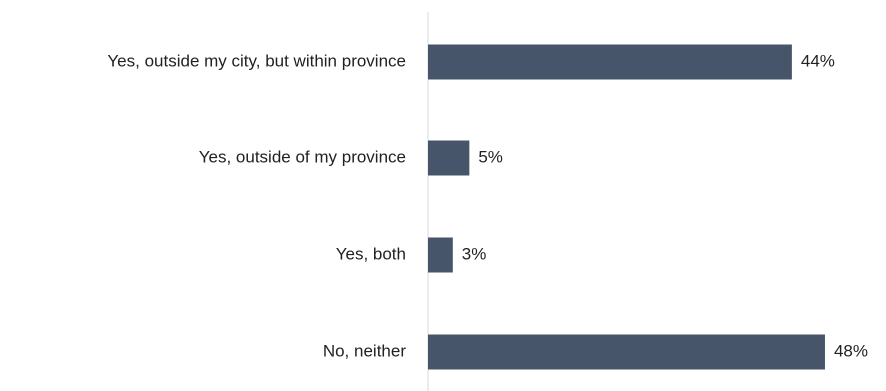 This screenshot has height=391, width=886. Describe the element at coordinates (364, 350) in the screenshot. I see `category-label: No, neither` at that location.